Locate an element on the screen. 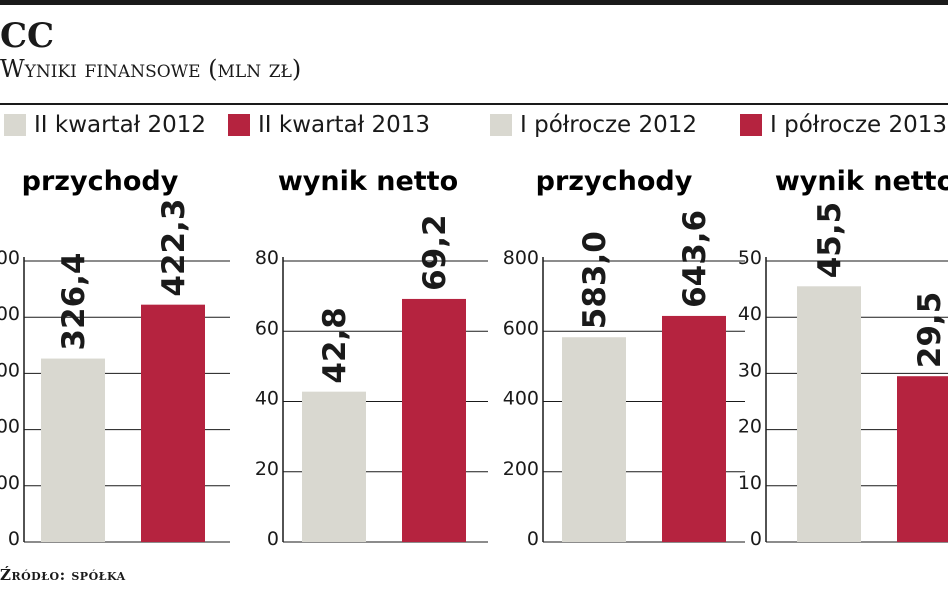  legend-item-q2-2012: II kwartał 2012 is located at coordinates (105, 125).